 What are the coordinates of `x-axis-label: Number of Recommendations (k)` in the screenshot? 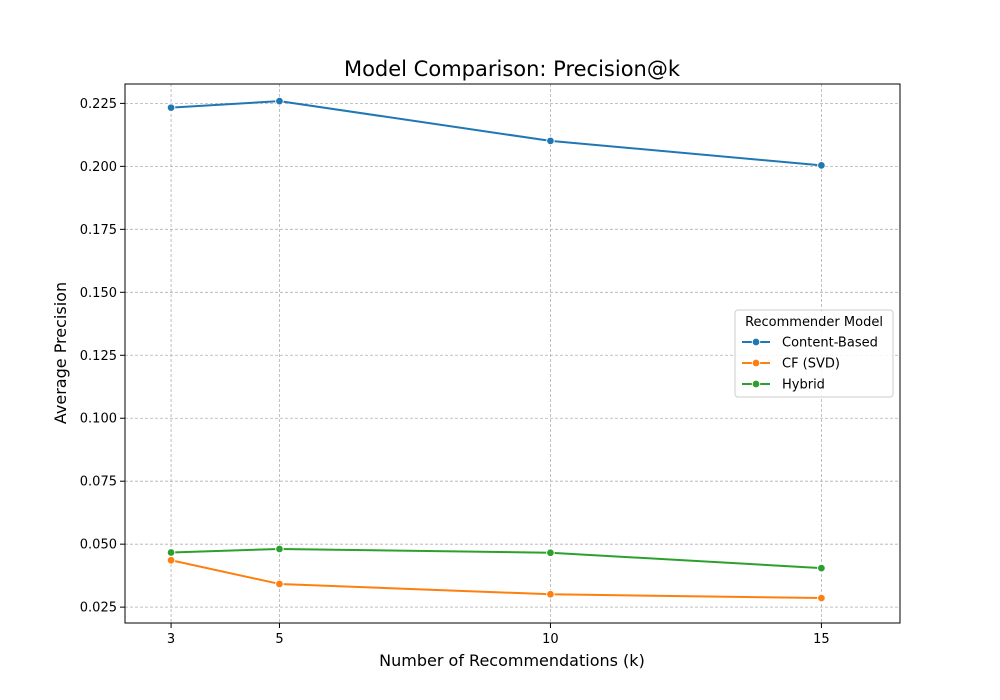 It's located at (512, 660).